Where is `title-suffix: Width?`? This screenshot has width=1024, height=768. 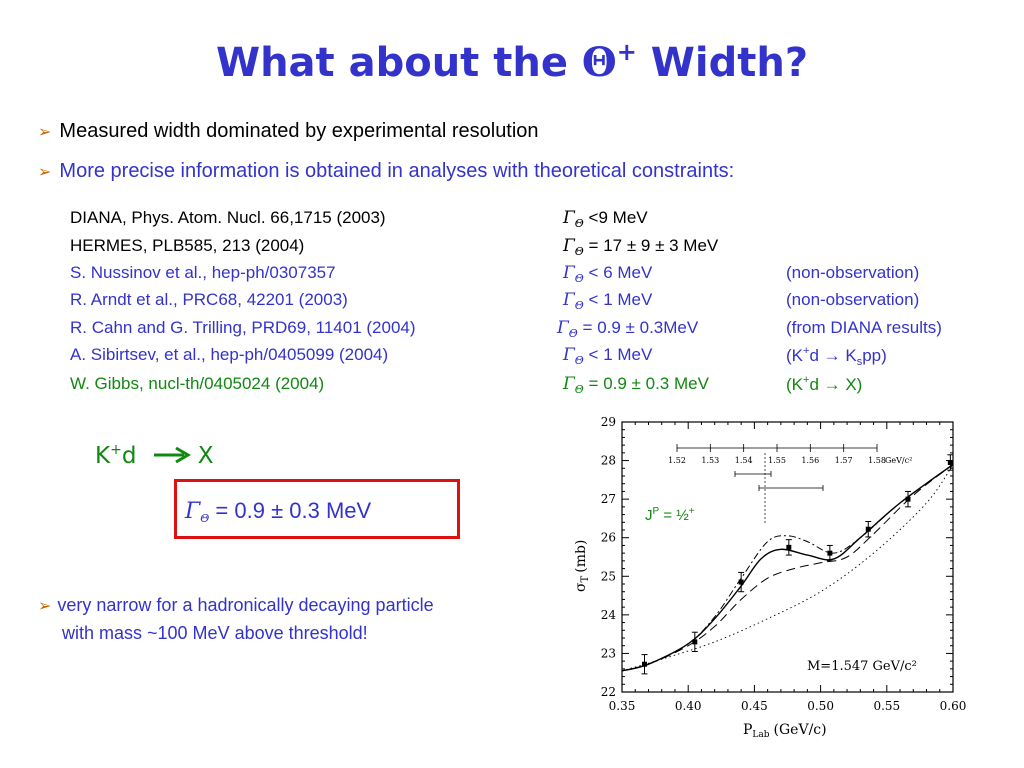 title-suffix: Width? is located at coordinates (722, 63).